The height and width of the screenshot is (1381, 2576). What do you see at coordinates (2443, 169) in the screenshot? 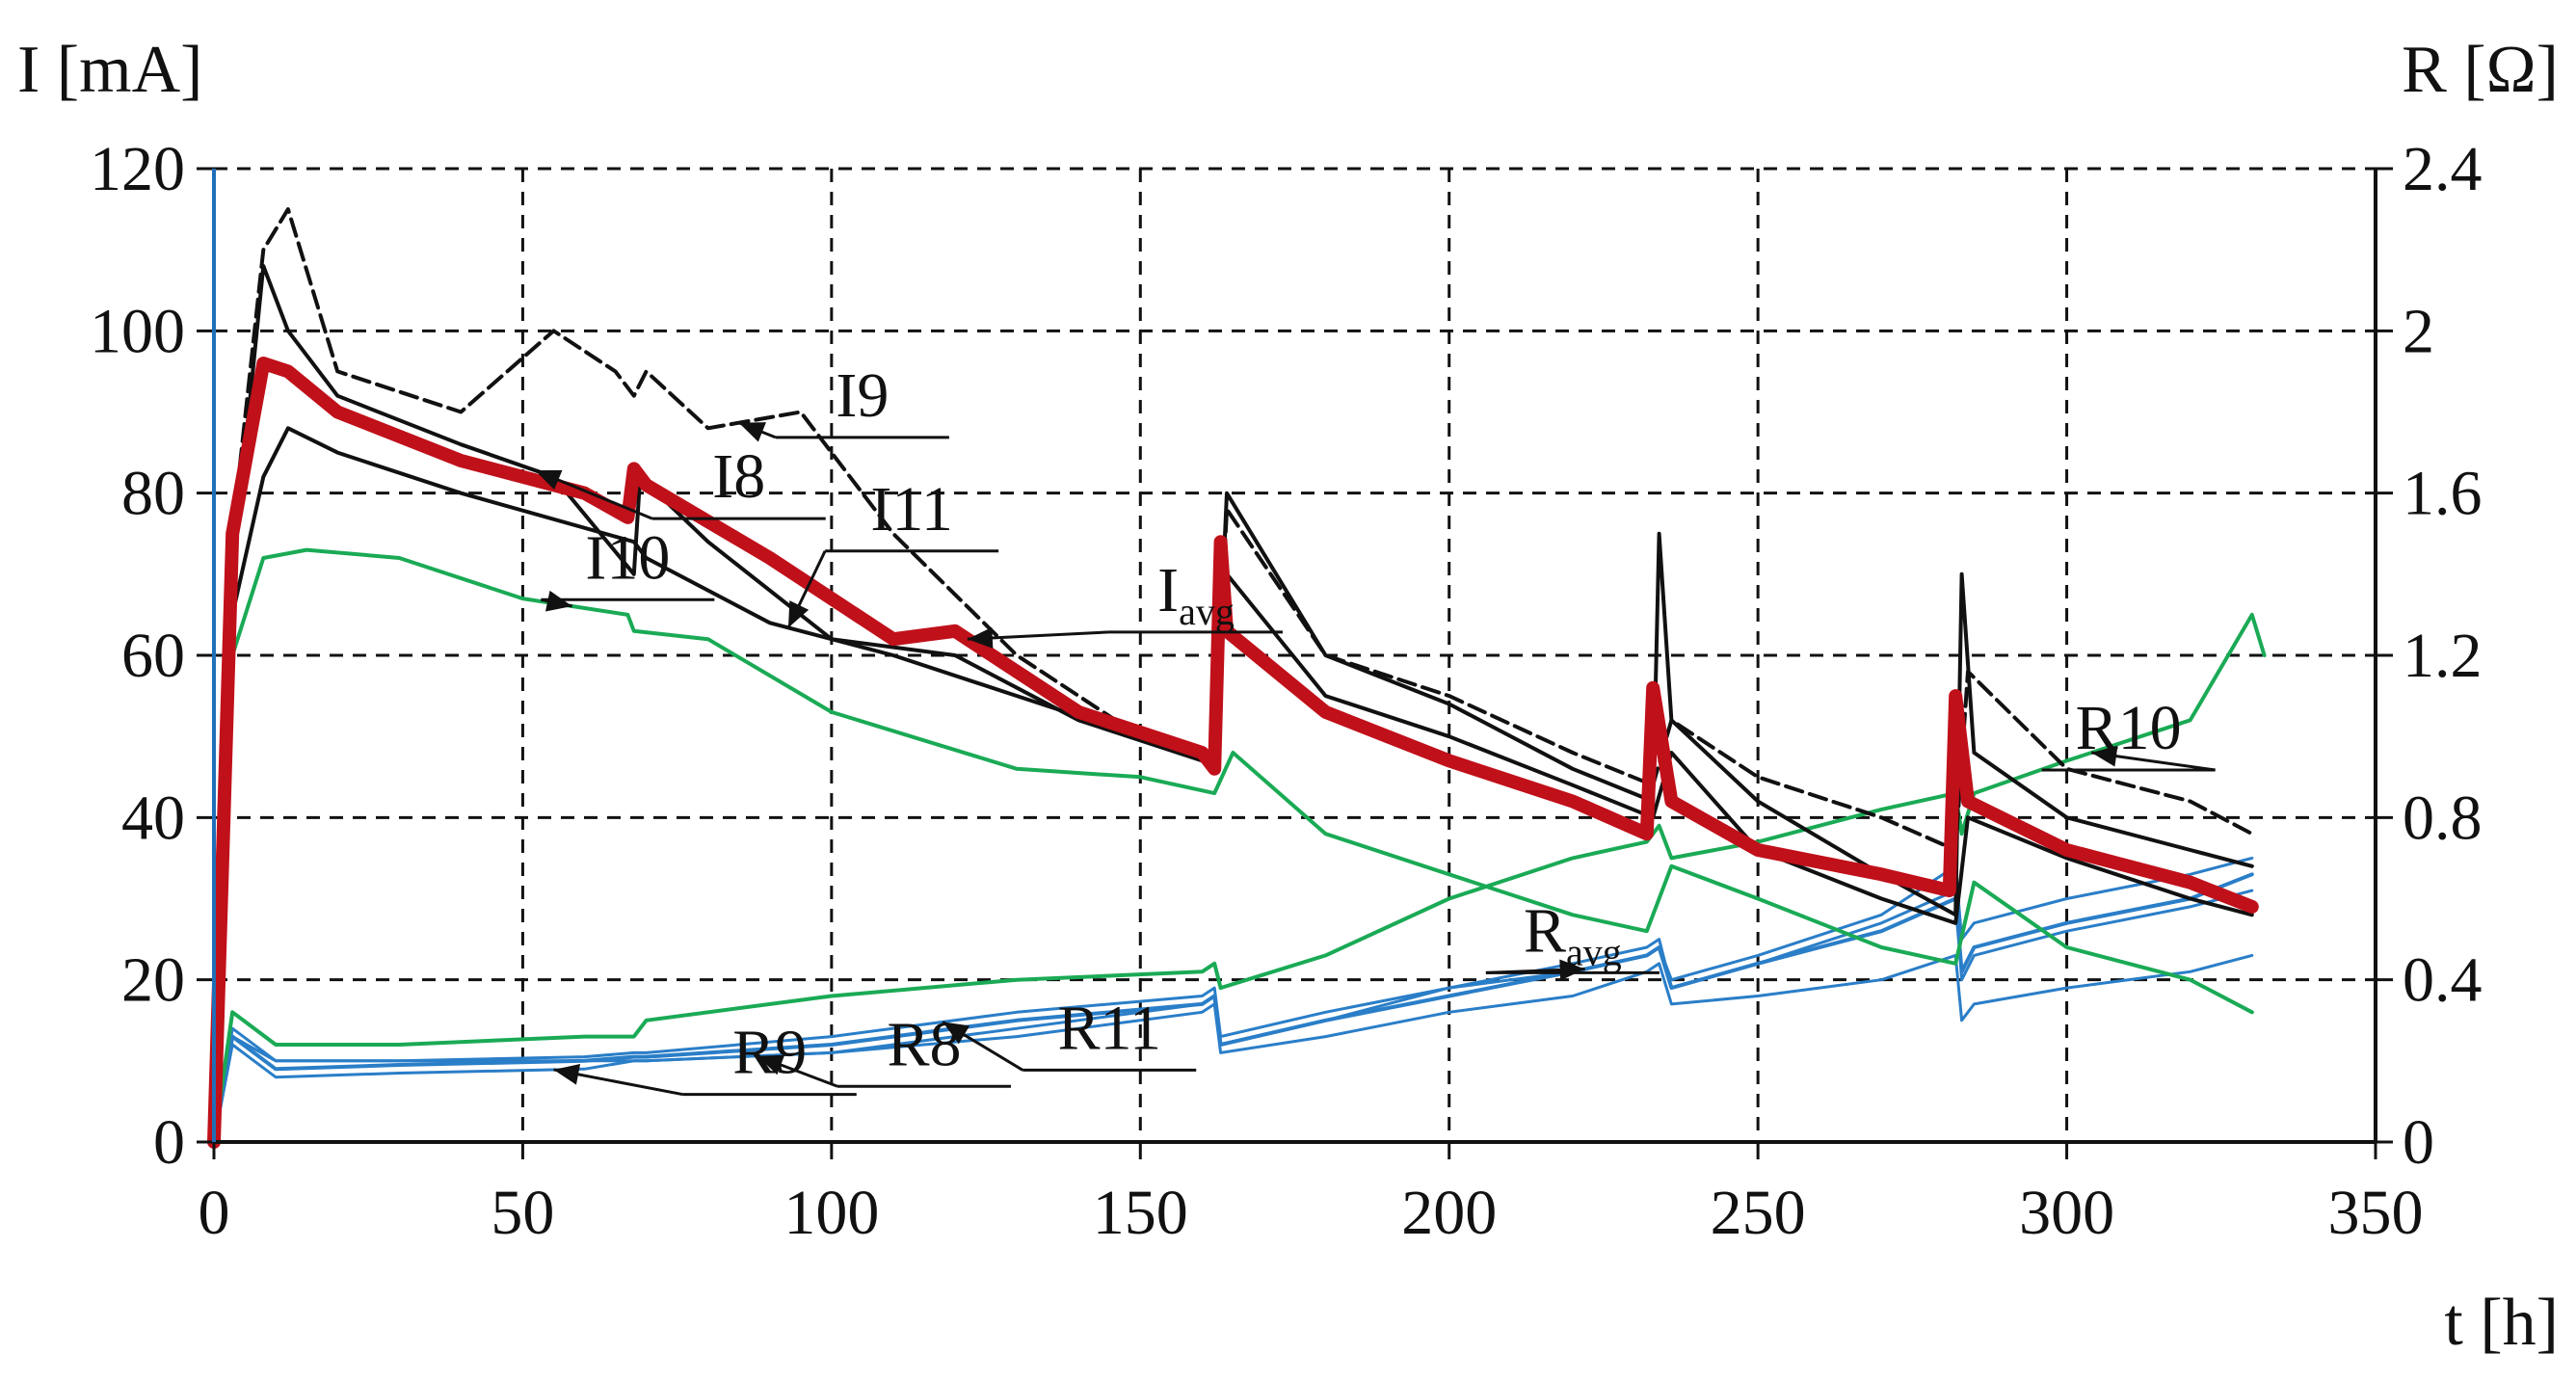
I see `y-right-tick-label-2.4: 2.4` at bounding box center [2443, 169].